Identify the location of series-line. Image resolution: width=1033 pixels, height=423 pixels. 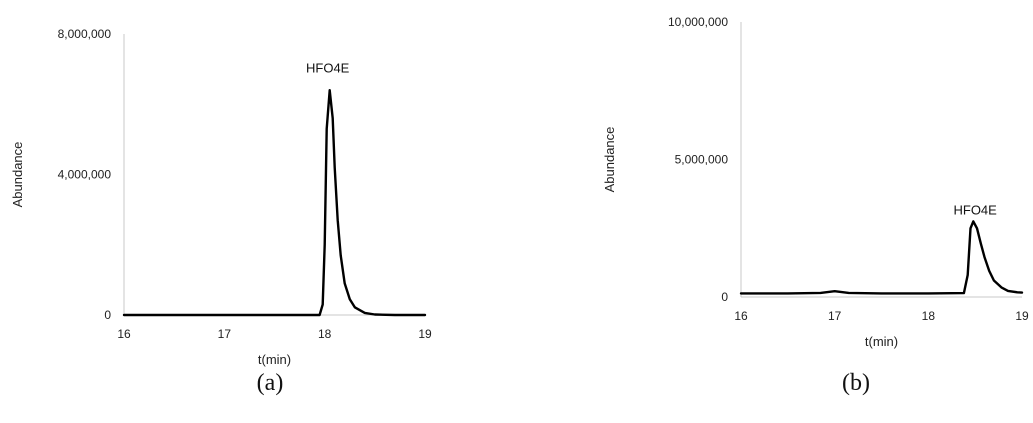
(881, 257).